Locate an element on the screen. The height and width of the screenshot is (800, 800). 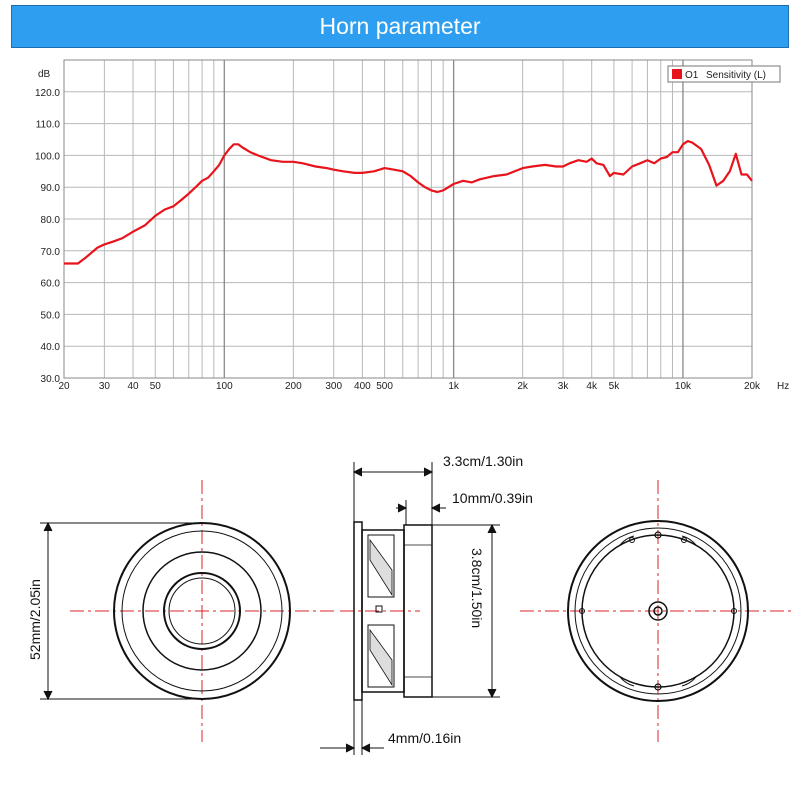
series-line-sensitivity is located at coordinates (408, 202).